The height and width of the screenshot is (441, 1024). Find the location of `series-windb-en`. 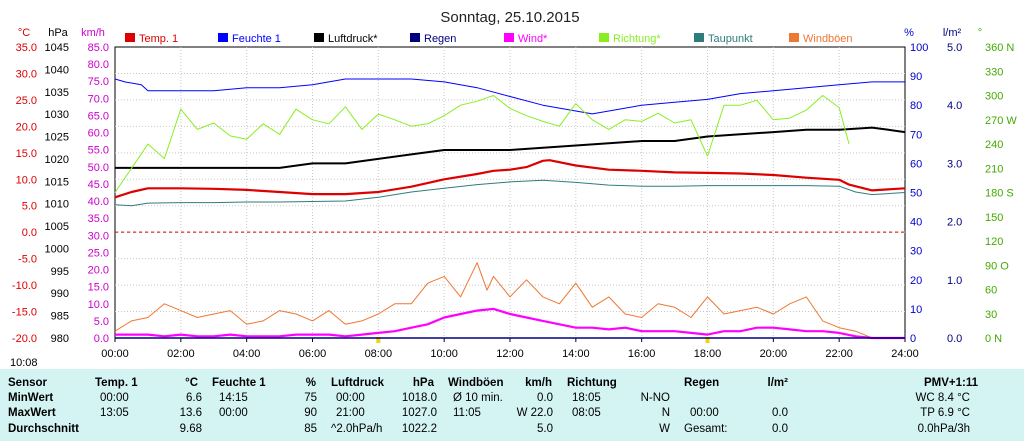

series-windb-en is located at coordinates (509, 300).